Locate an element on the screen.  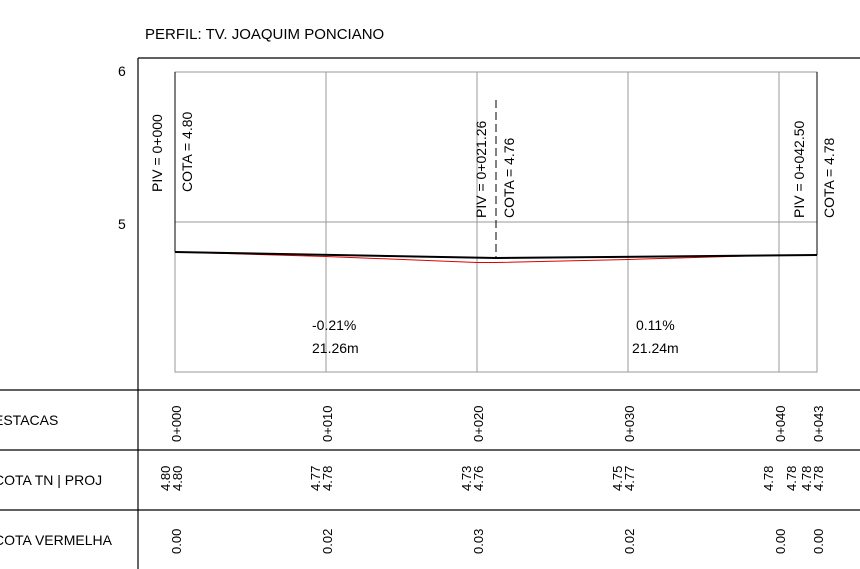
project-elevation-value: 4.76 is located at coordinates (478, 478).